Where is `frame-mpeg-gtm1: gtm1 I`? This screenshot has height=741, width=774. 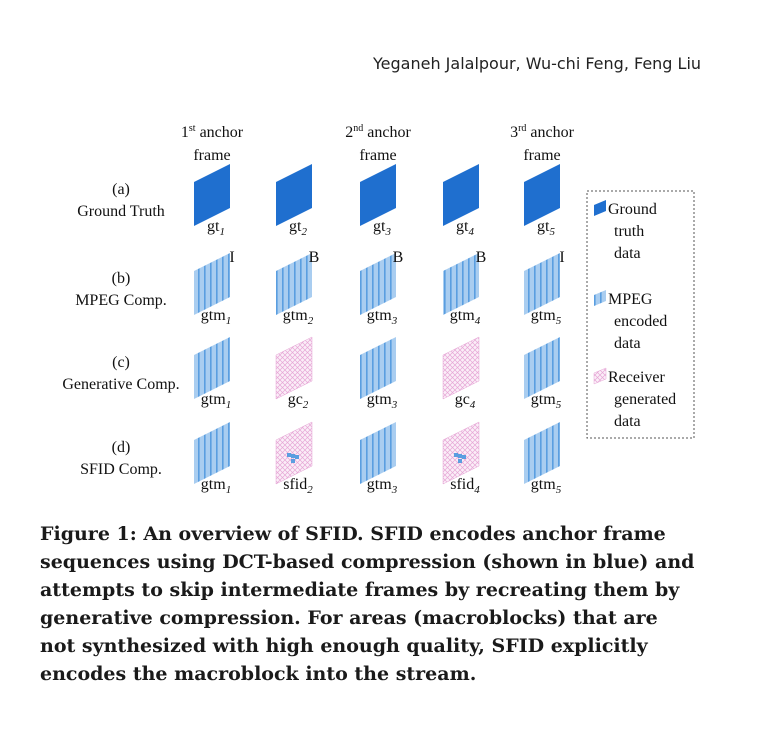 frame-mpeg-gtm1: gtm1 I is located at coordinates (214, 288).